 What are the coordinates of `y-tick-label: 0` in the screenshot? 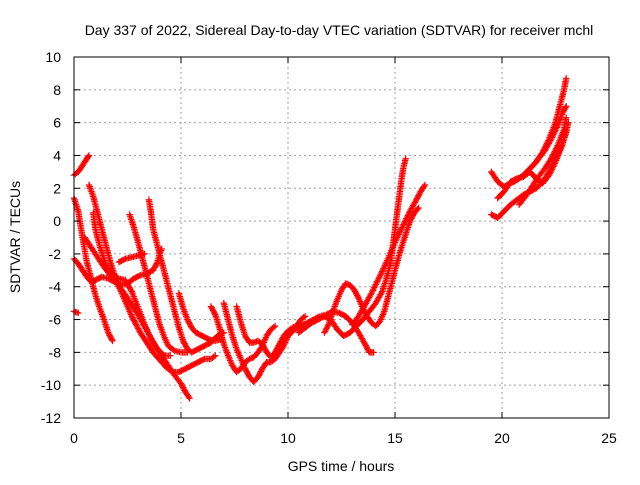 It's located at (57, 221).